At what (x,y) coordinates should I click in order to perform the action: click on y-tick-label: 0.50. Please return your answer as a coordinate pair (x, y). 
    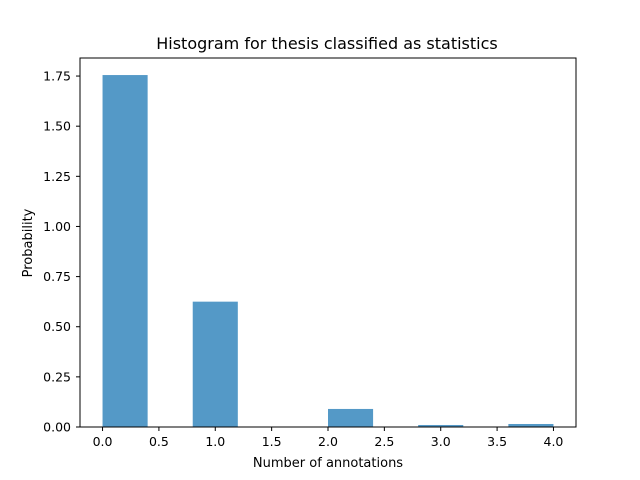
    Looking at the image, I should click on (57, 326).